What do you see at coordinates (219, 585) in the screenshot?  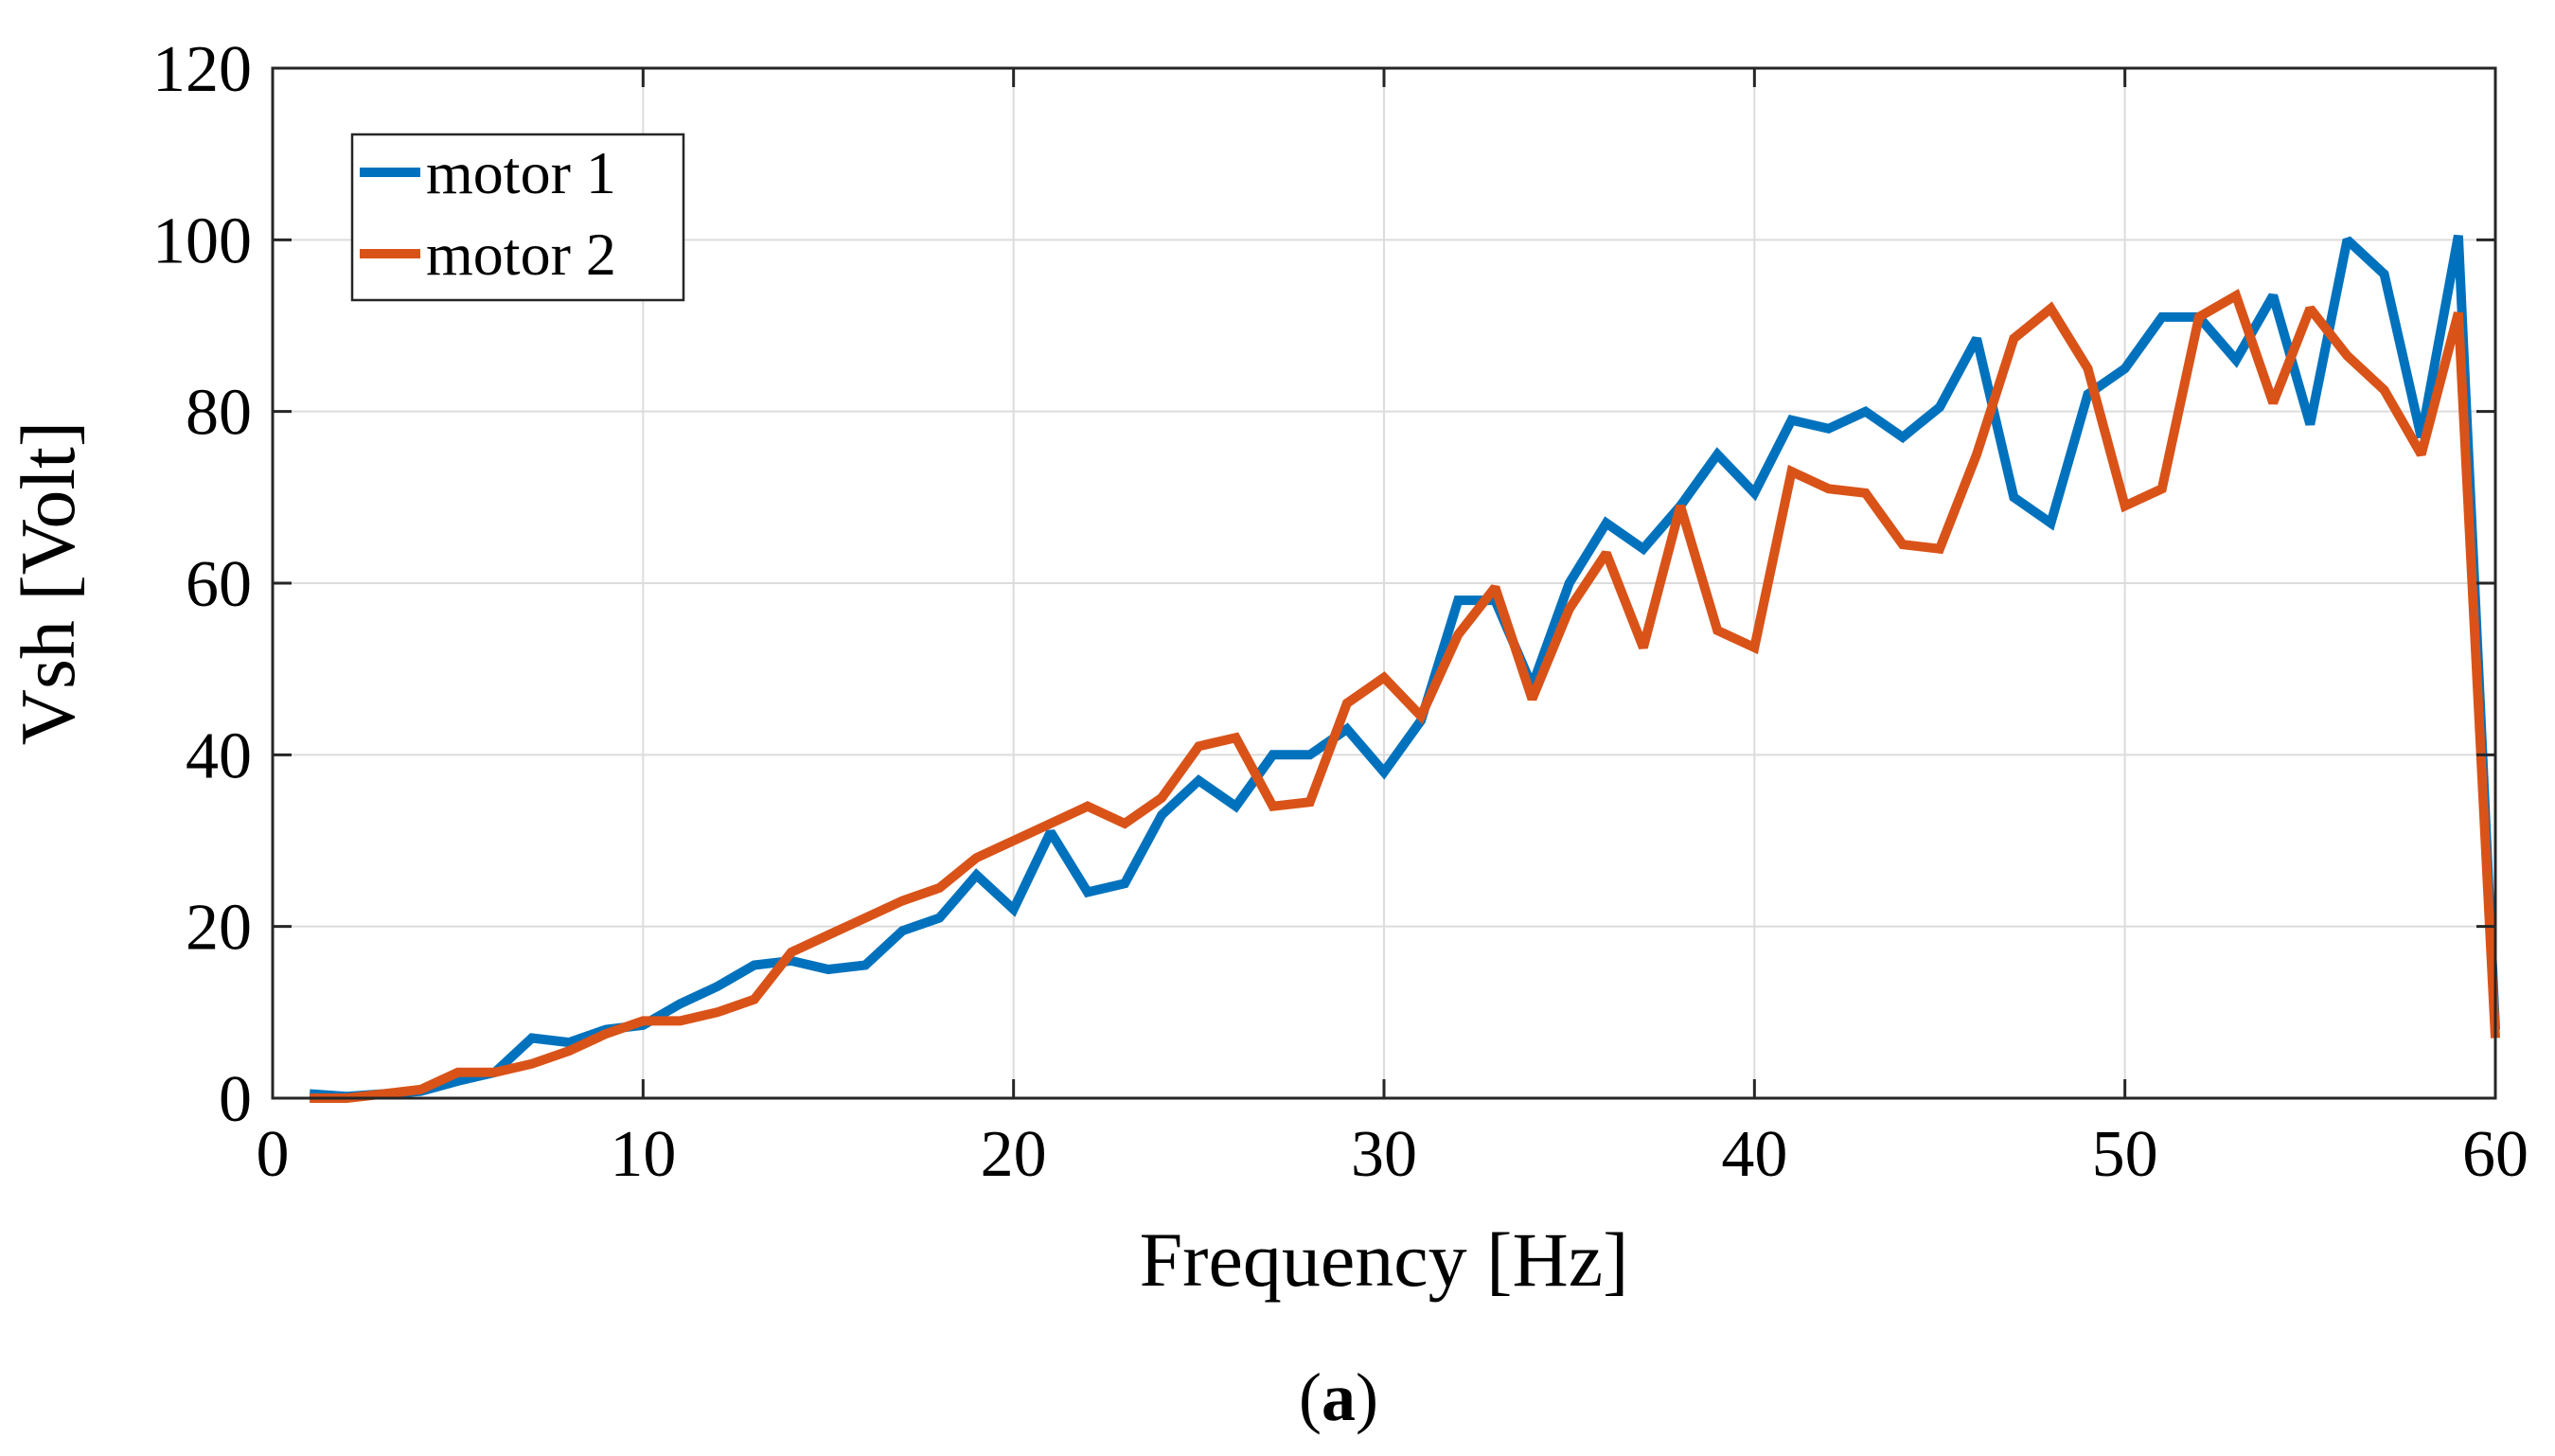 I see `y-tick-label: 60` at bounding box center [219, 585].